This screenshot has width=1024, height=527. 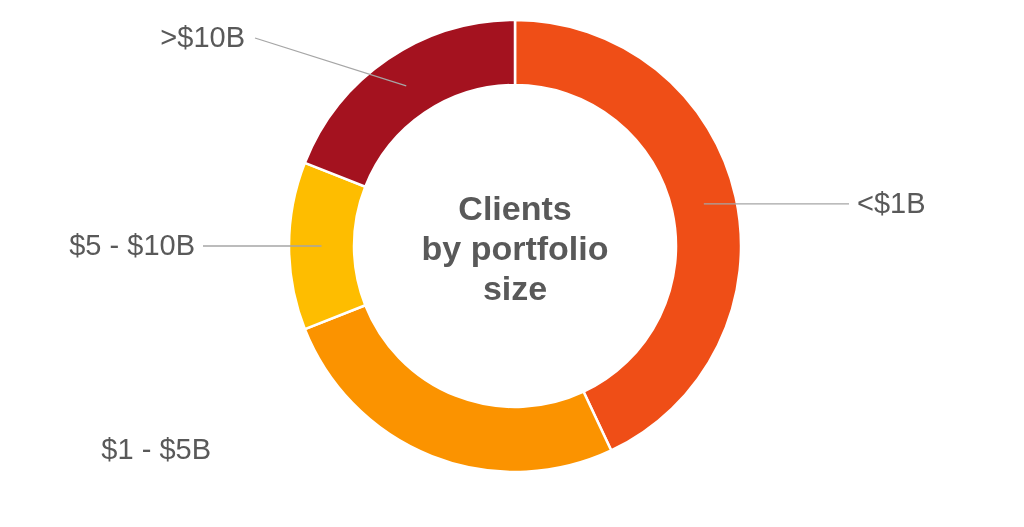 What do you see at coordinates (515, 248) in the screenshot?
I see `text: Clients by portfolio size` at bounding box center [515, 248].